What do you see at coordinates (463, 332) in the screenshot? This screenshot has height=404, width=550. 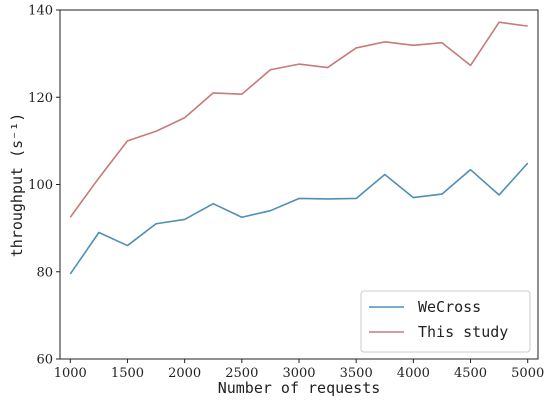 I see `legend-label-this-study: This study` at bounding box center [463, 332].